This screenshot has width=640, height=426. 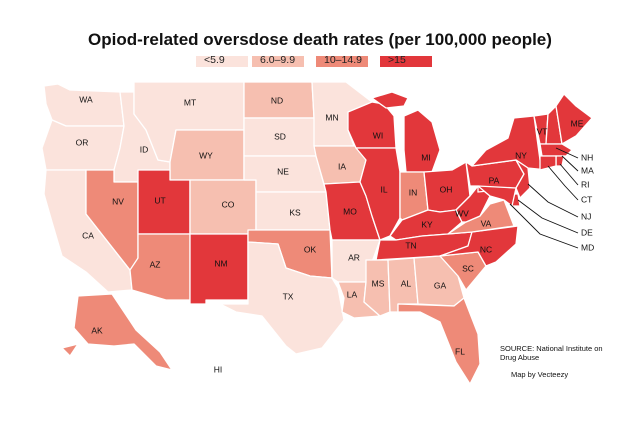 I want to click on legend-label: 6.0–9.9, so click(x=278, y=60).